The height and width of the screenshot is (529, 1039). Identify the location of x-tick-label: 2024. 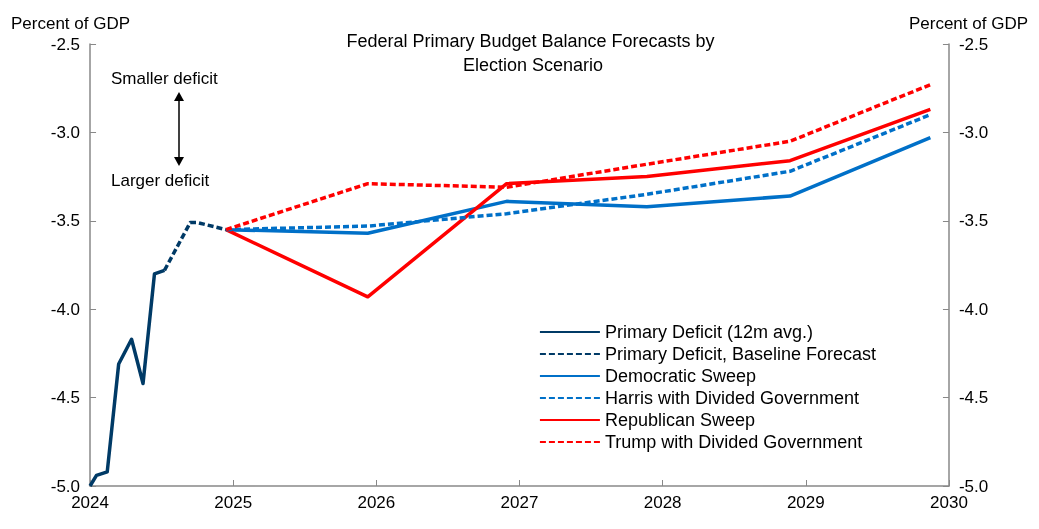
(90, 502).